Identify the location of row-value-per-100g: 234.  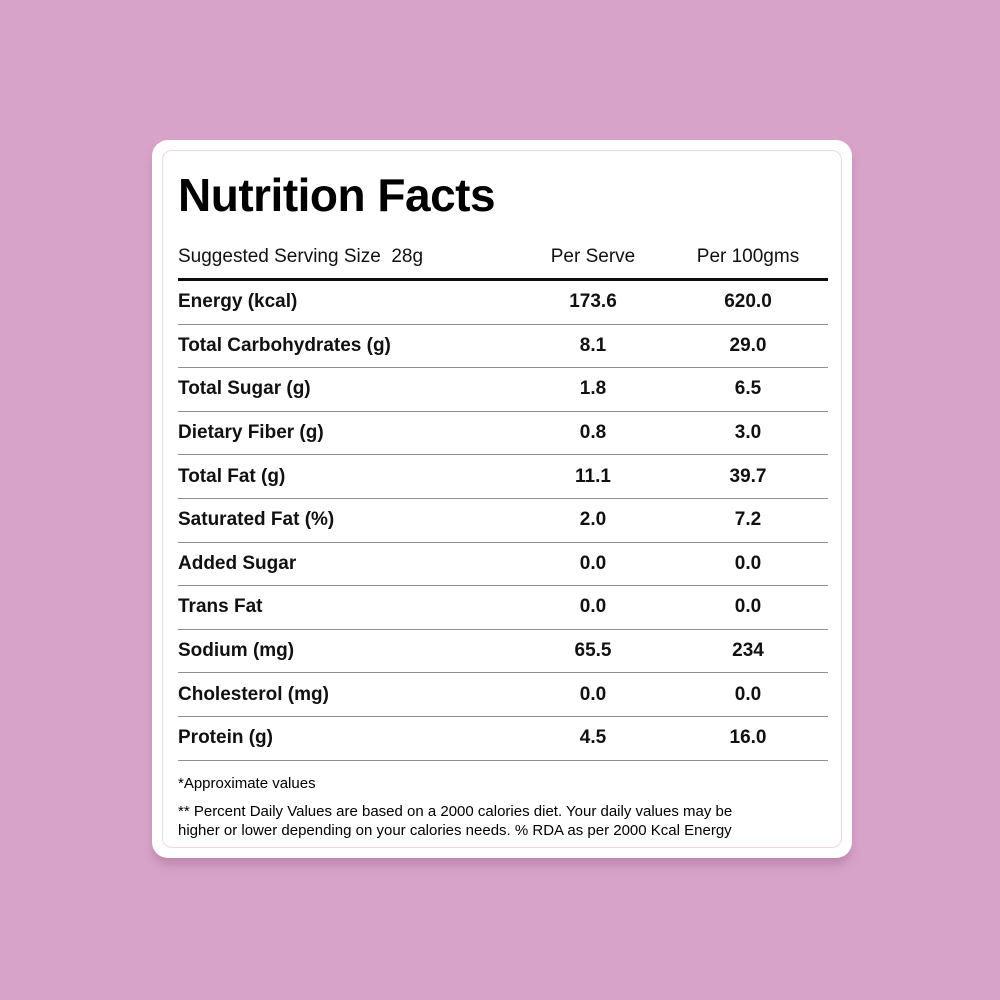
(748, 651).